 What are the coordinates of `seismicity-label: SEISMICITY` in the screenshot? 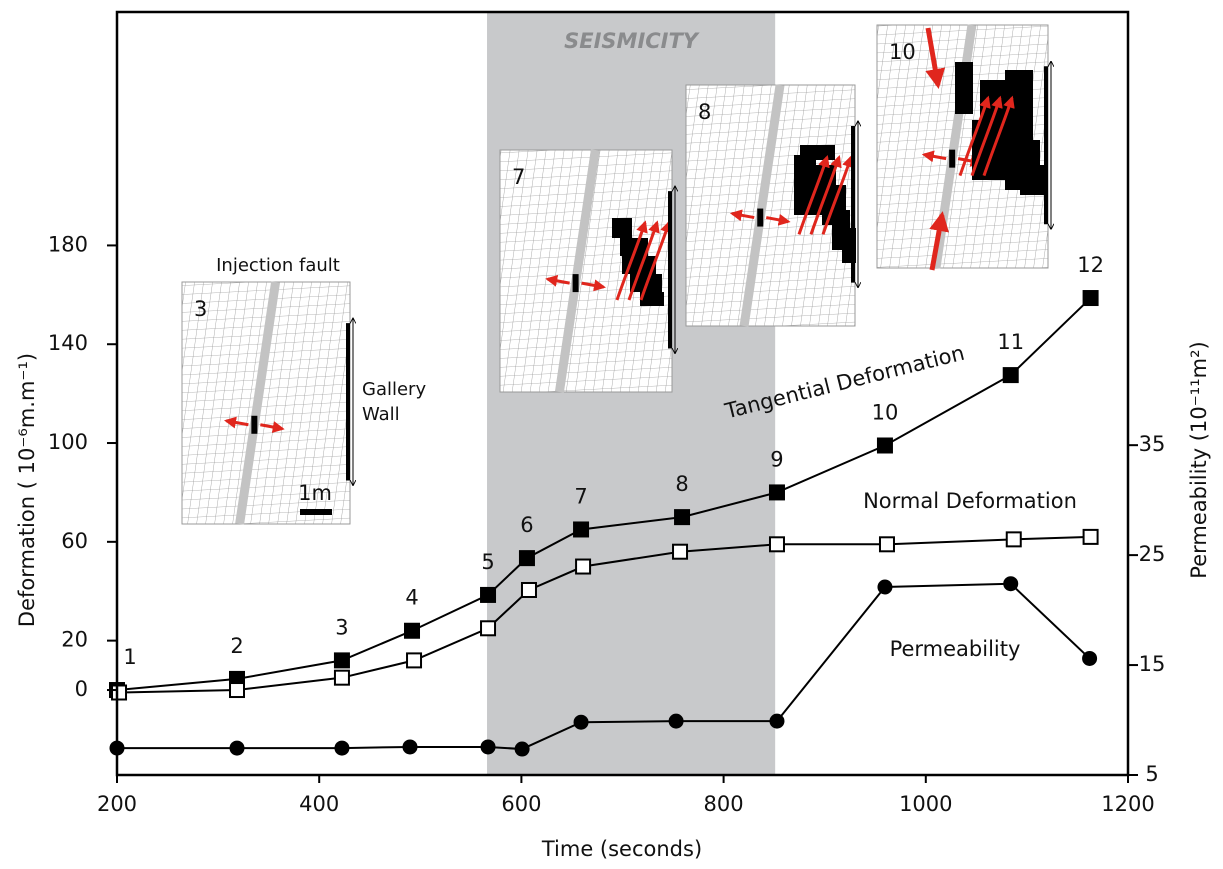 It's located at (632, 41).